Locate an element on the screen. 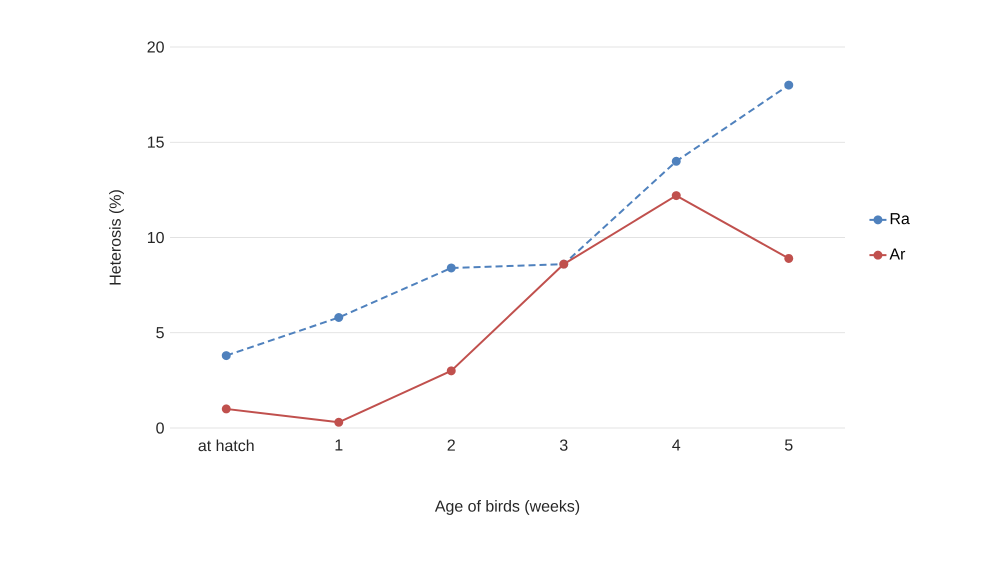 This screenshot has height=563, width=998. y-tick-label: 15 is located at coordinates (156, 142).